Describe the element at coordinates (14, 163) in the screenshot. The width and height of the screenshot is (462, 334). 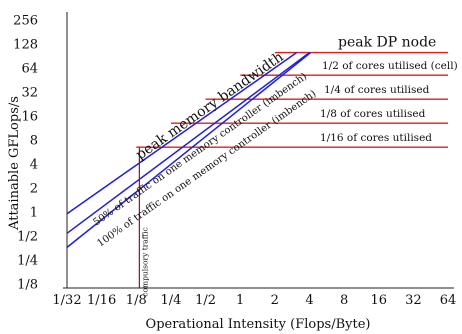
I see `y-axis-title: Attainable GFLops/s` at that location.